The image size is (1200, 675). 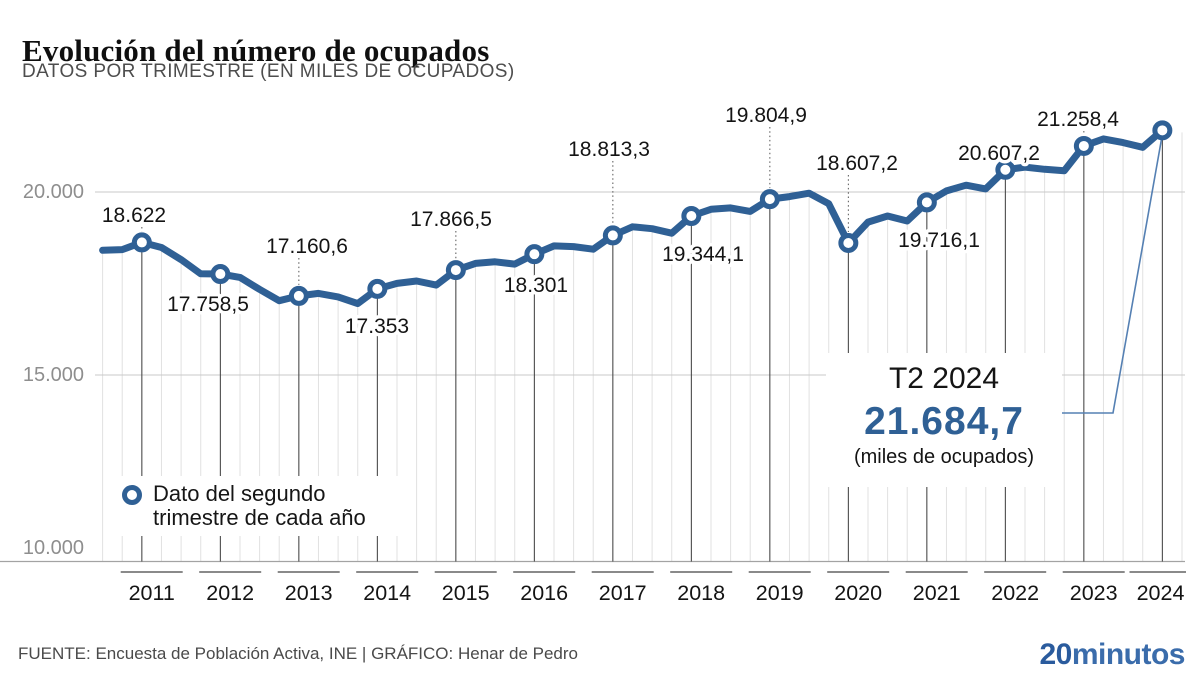 What do you see at coordinates (937, 593) in the screenshot?
I see `svg-text: 2021` at bounding box center [937, 593].